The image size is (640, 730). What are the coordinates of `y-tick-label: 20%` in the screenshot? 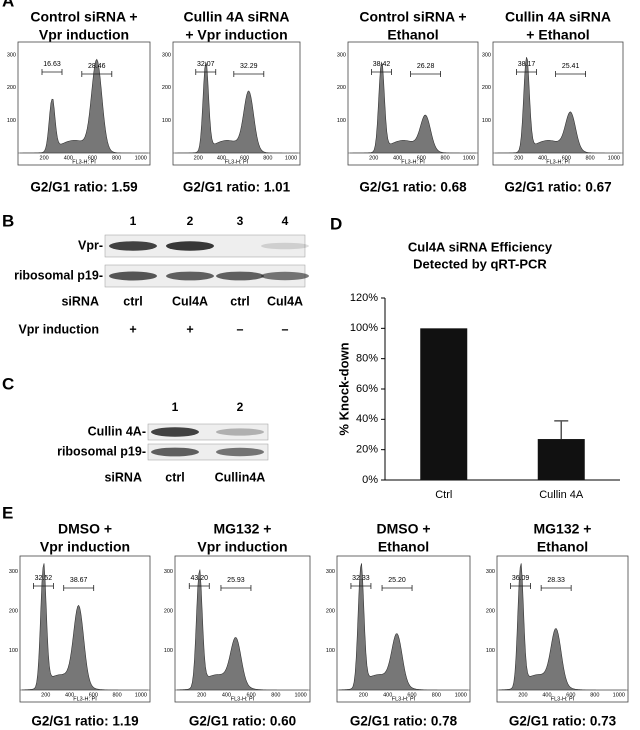 It's located at (367, 450).